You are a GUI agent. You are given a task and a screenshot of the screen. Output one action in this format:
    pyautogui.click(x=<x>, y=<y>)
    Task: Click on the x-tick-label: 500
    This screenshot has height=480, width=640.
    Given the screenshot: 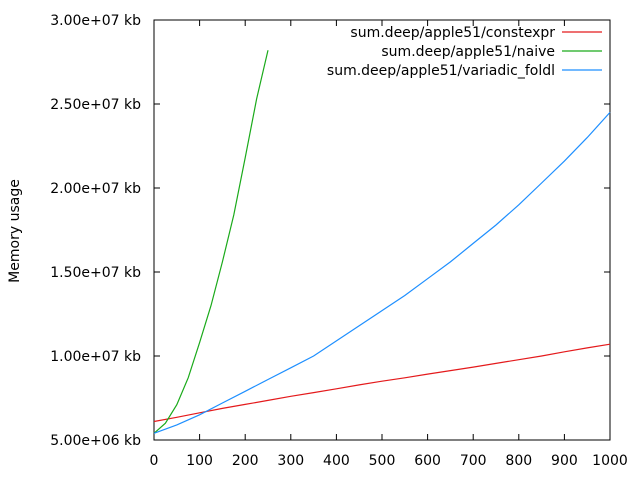 What is the action you would take?
    pyautogui.click(x=382, y=461)
    